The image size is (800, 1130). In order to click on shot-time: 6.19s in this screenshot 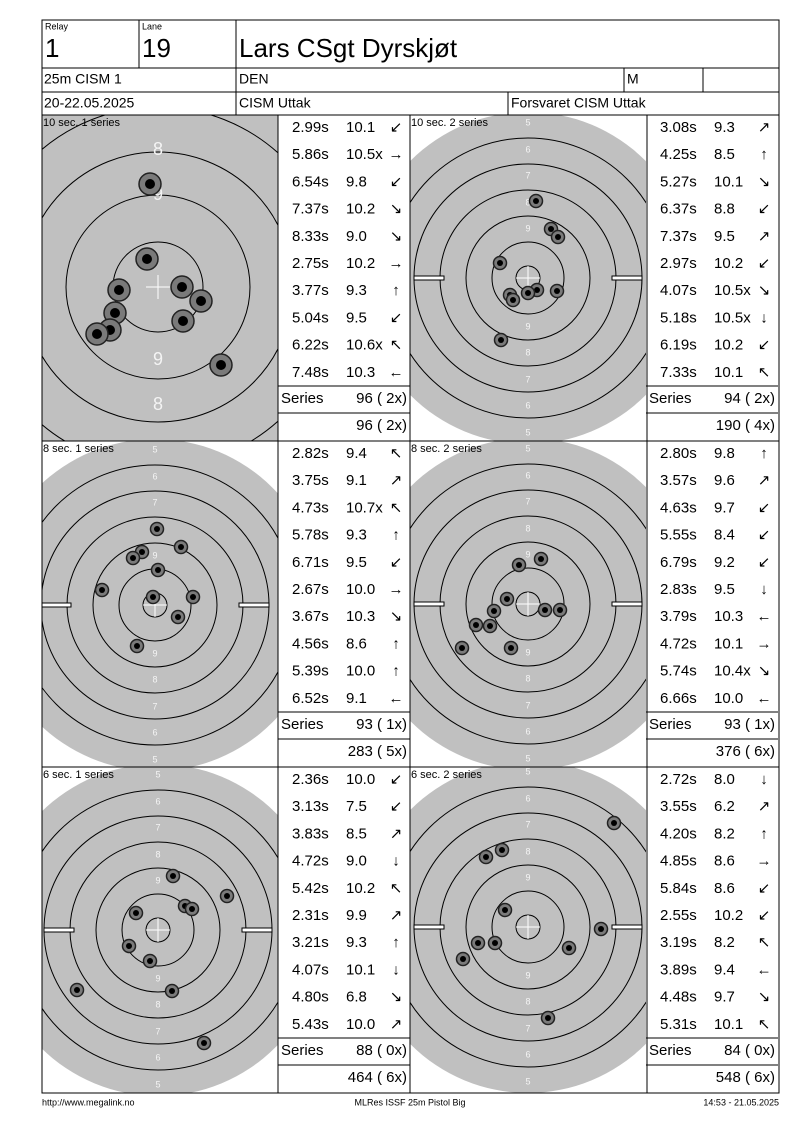, I will do `click(678, 345)`.